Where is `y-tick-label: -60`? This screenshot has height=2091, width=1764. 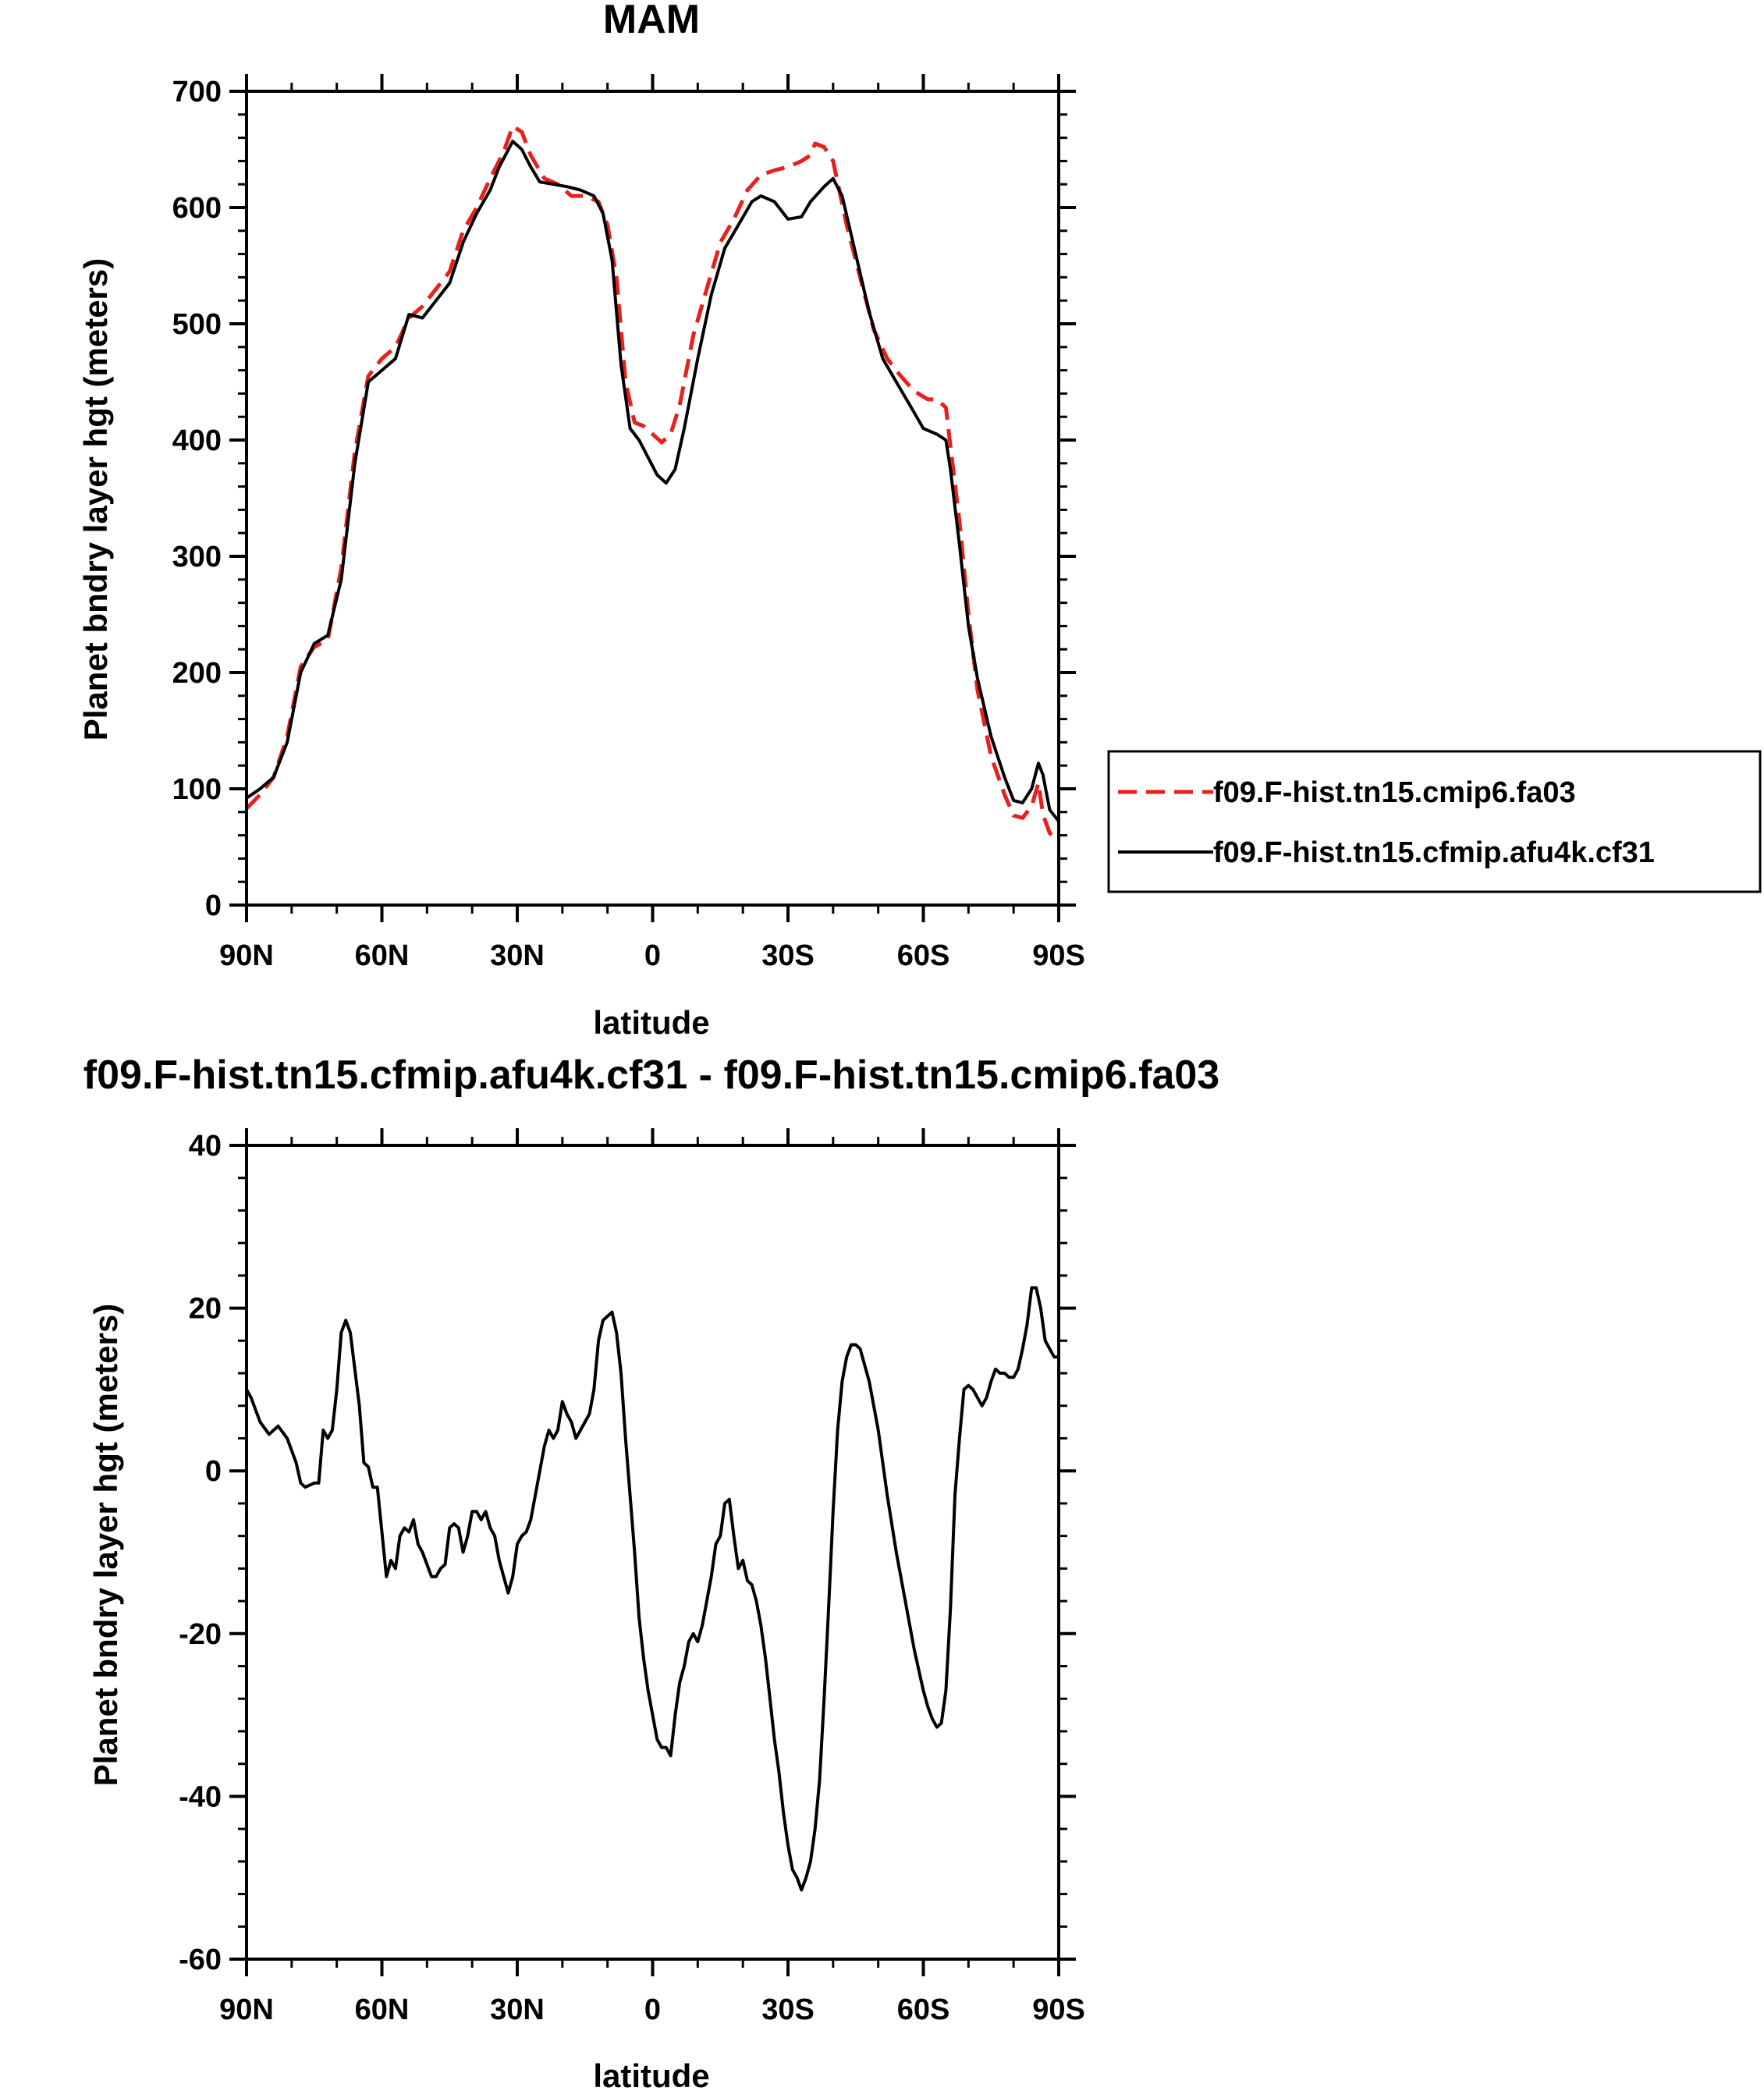 y-tick-label: -60 is located at coordinates (201, 1960).